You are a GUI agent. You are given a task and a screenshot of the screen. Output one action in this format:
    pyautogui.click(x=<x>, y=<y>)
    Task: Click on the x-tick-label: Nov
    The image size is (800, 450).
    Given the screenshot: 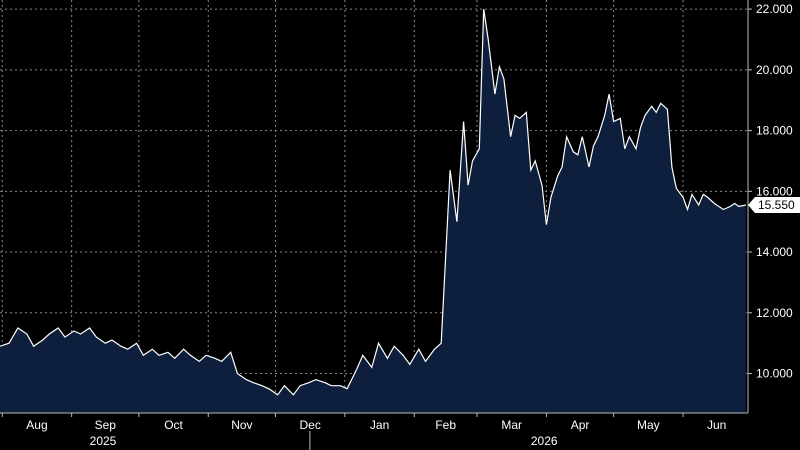 What is the action you would take?
    pyautogui.click(x=241, y=425)
    